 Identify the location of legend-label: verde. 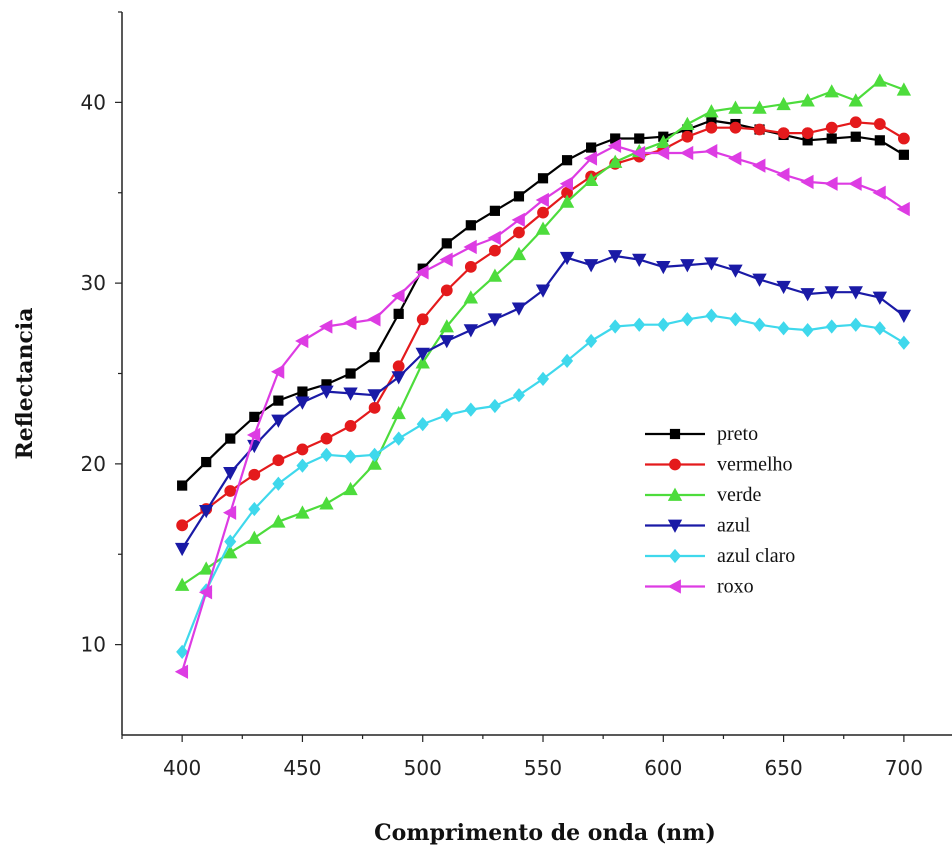
(739, 495).